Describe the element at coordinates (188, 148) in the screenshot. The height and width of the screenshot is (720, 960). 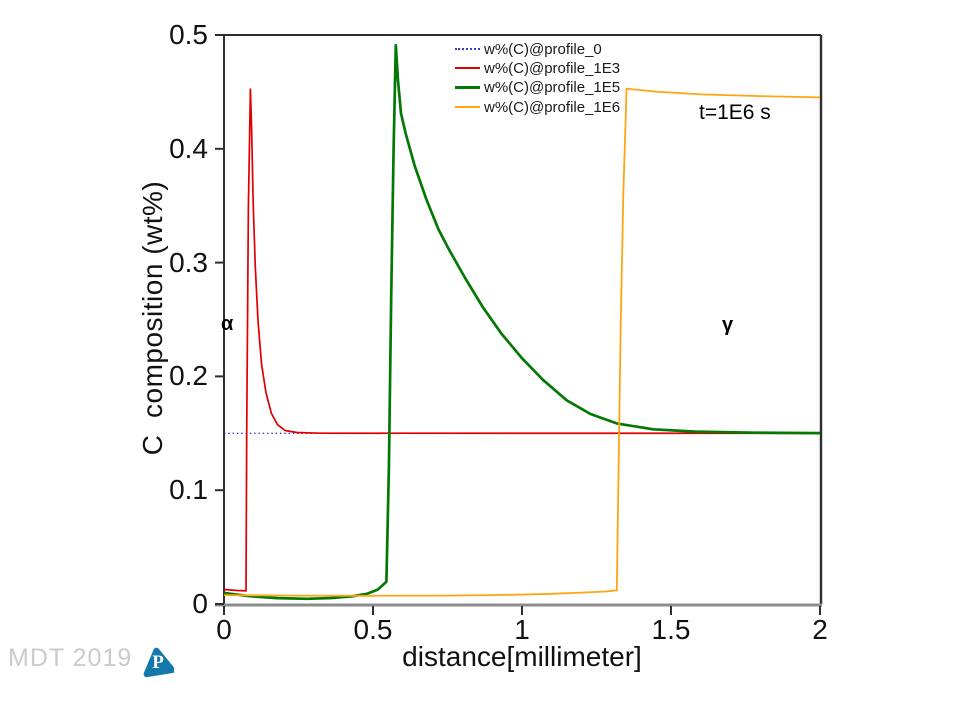
I see `y-tick-label: 0.4` at that location.